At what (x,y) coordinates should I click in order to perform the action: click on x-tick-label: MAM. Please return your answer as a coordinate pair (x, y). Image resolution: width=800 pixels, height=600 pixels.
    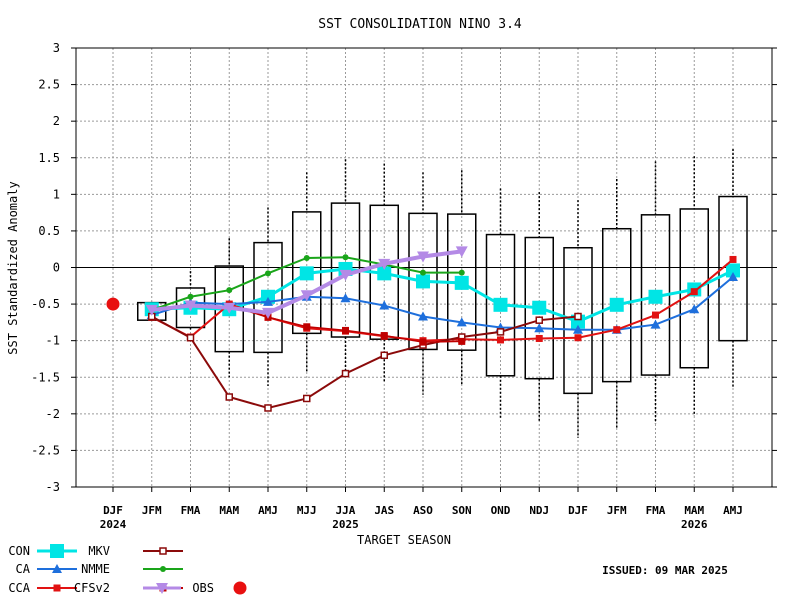
    Looking at the image, I should click on (694, 510).